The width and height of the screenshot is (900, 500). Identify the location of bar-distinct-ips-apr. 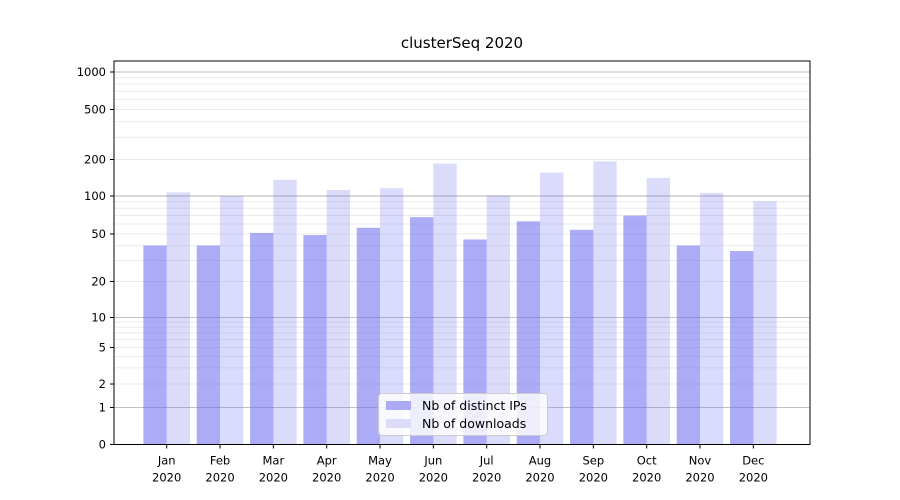
(315, 340).